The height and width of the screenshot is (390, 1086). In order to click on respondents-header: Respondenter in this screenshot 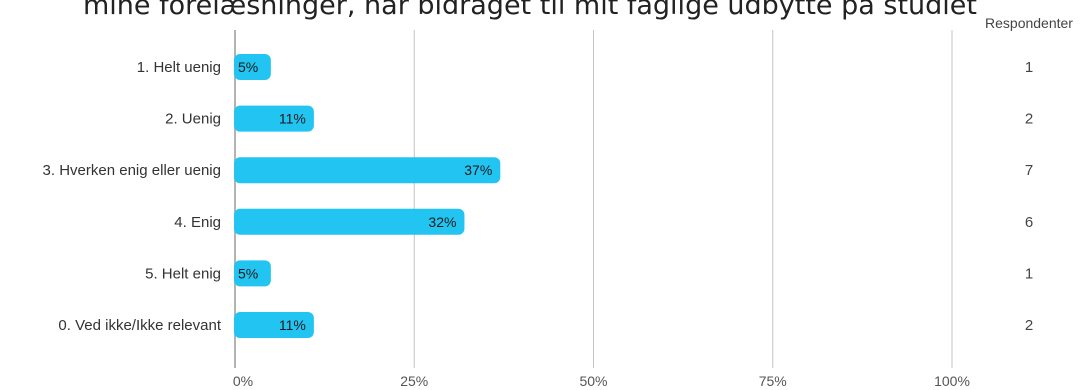, I will do `click(1029, 23)`.